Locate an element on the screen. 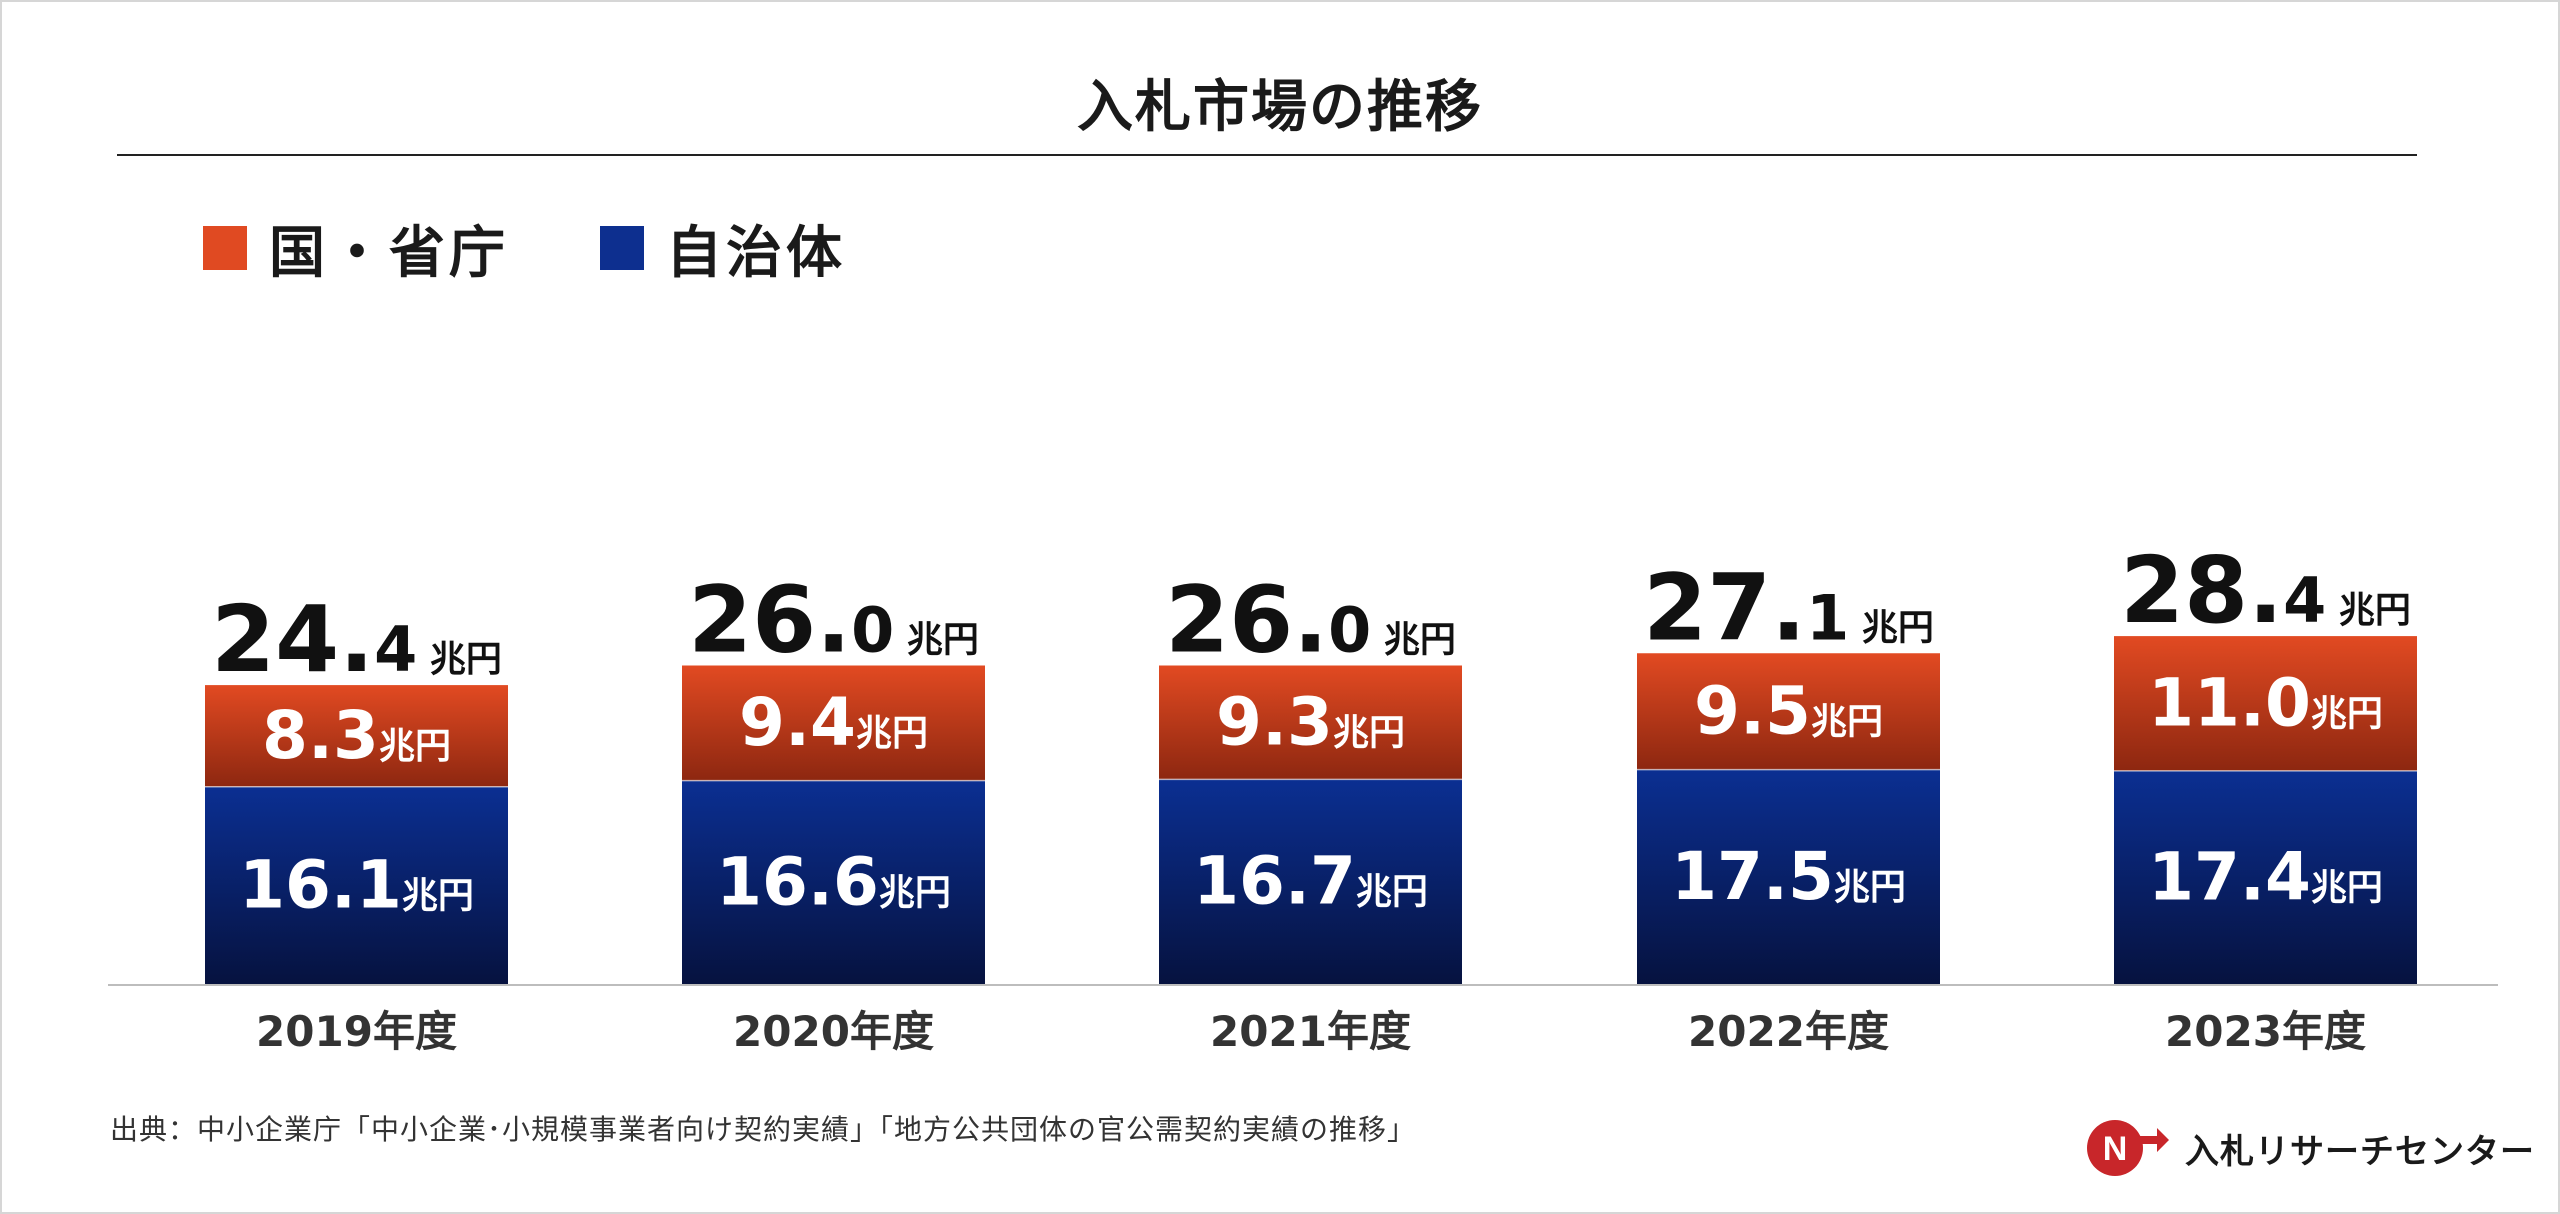 This screenshot has width=2560, height=1214. legend-swatch-kuni is located at coordinates (225, 248).